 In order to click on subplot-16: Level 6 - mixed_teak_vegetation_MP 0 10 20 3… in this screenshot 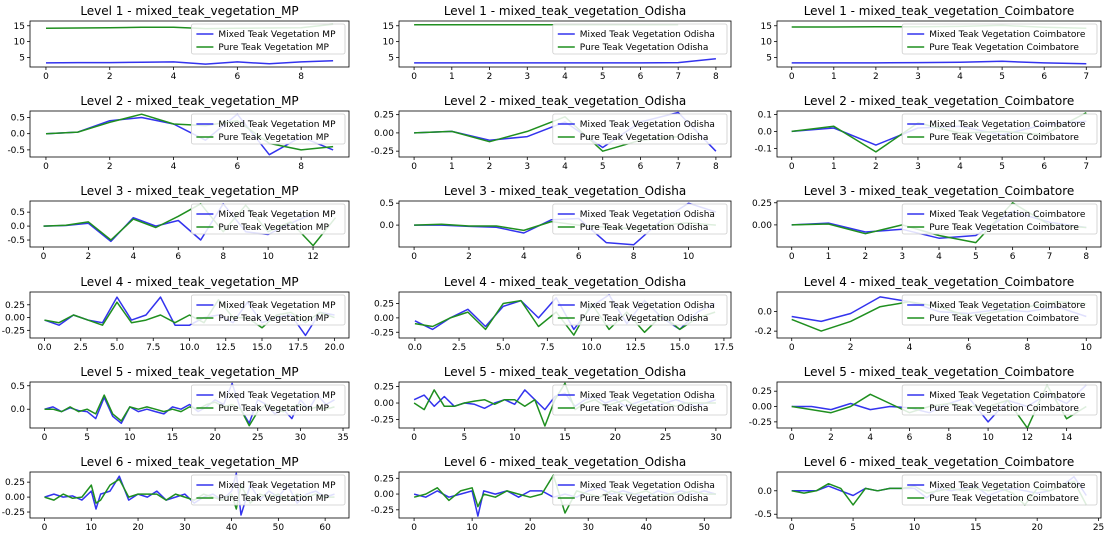, I will do `click(176, 494)`.